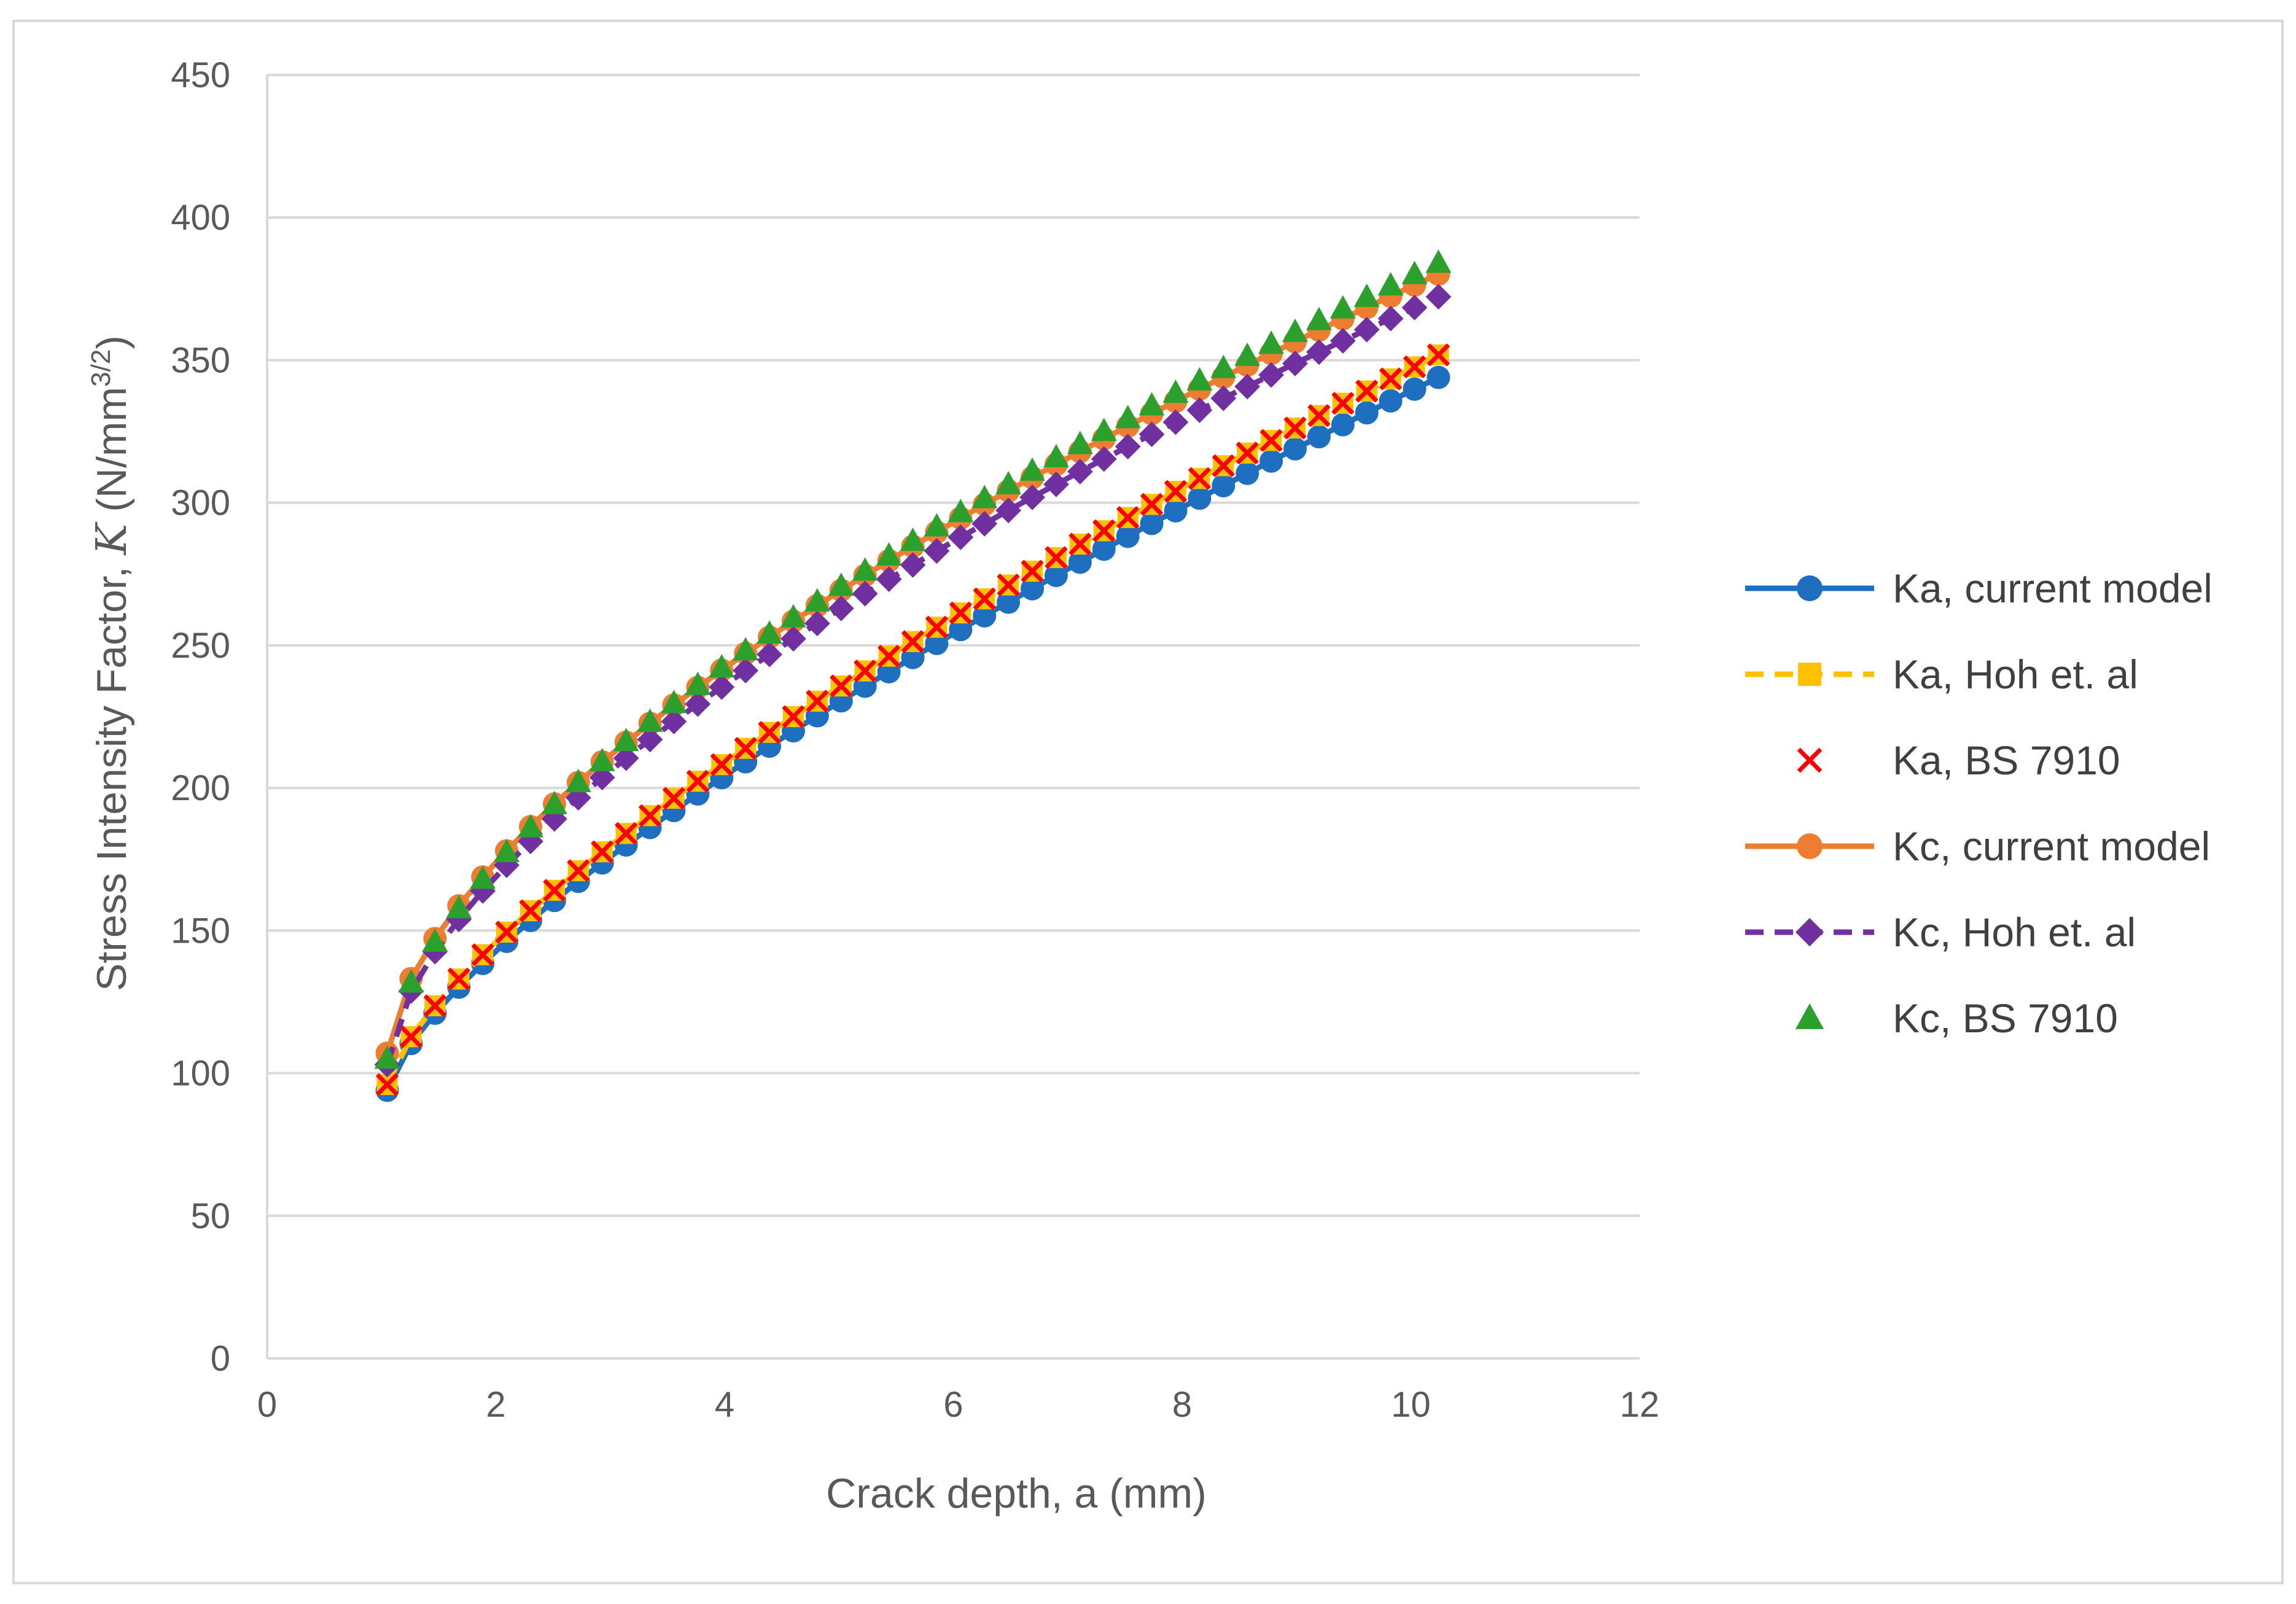  I want to click on series-3-point-10-stroke-b, so click(602, 851).